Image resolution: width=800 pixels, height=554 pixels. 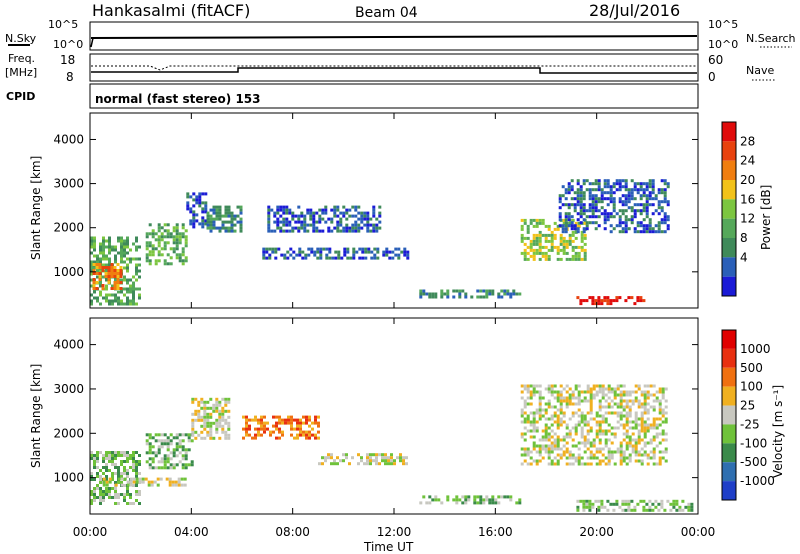 I want to click on station-title: Hankasalmi (fitACF), so click(x=171, y=10).